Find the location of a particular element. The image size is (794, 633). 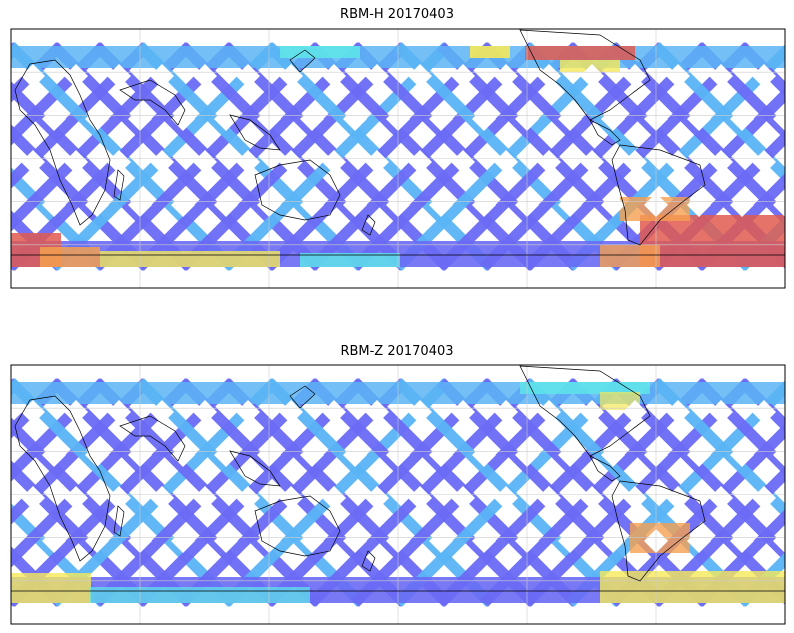

panel-title-rbm-z: RBM-Z 20170403 is located at coordinates (397, 351).